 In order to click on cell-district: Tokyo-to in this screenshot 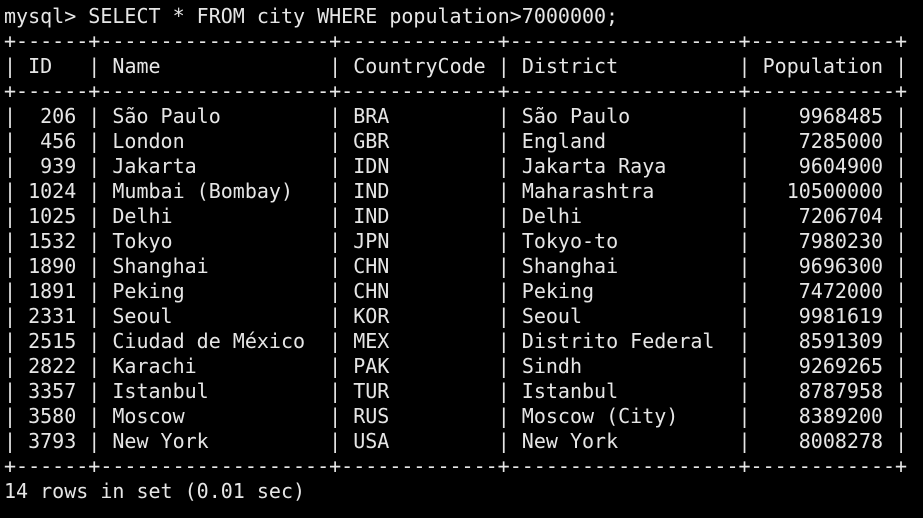, I will do `click(570, 241)`.